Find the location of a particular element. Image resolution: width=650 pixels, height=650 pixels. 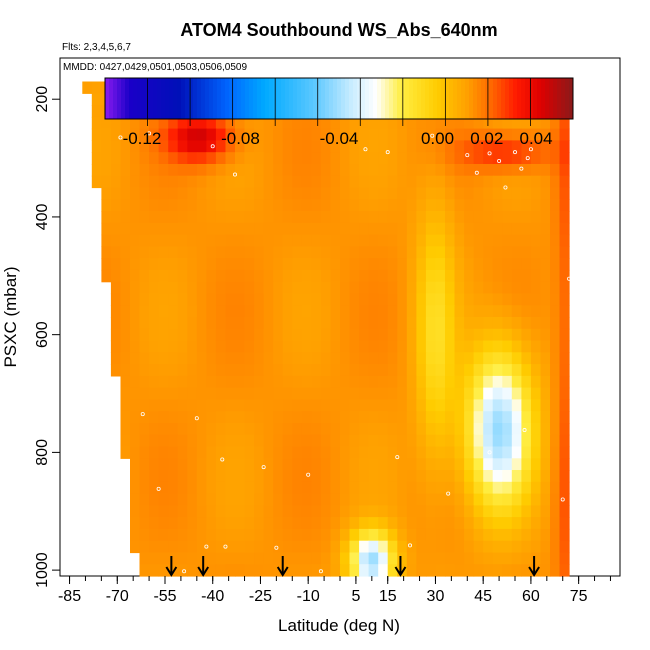

y-tick-label: 200 is located at coordinates (42, 99).